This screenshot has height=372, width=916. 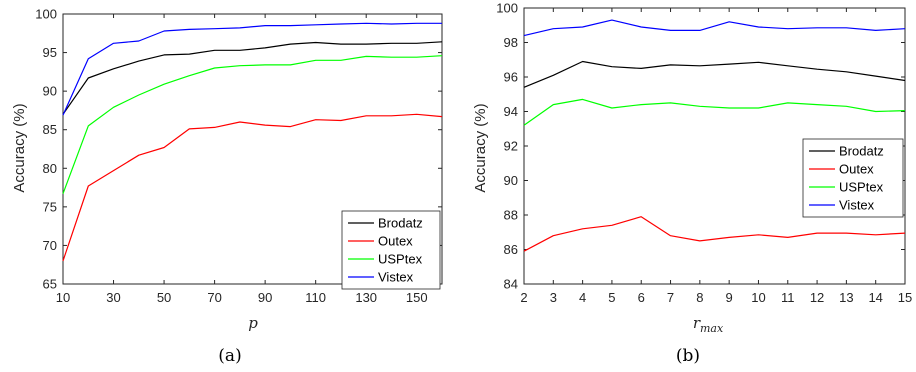 I want to click on chart-b-series-outex, so click(x=714, y=234).